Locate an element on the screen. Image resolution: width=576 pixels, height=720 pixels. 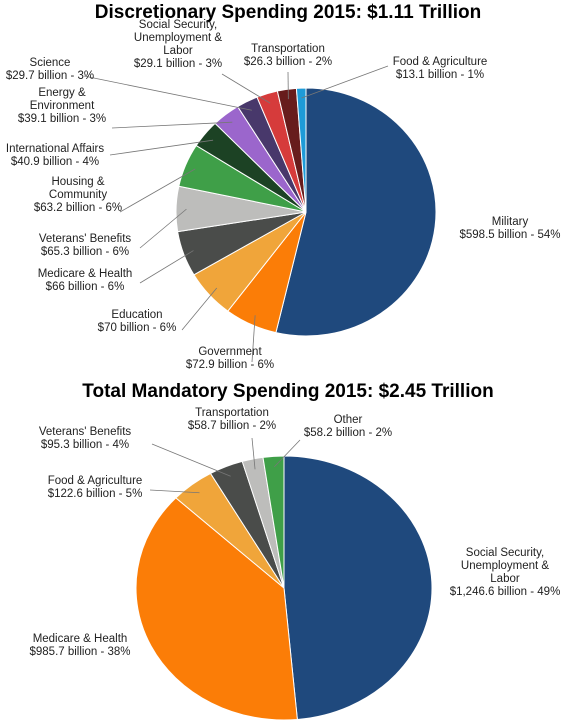
value-label: $1,246.6 billion - 49% is located at coordinates (505, 592).